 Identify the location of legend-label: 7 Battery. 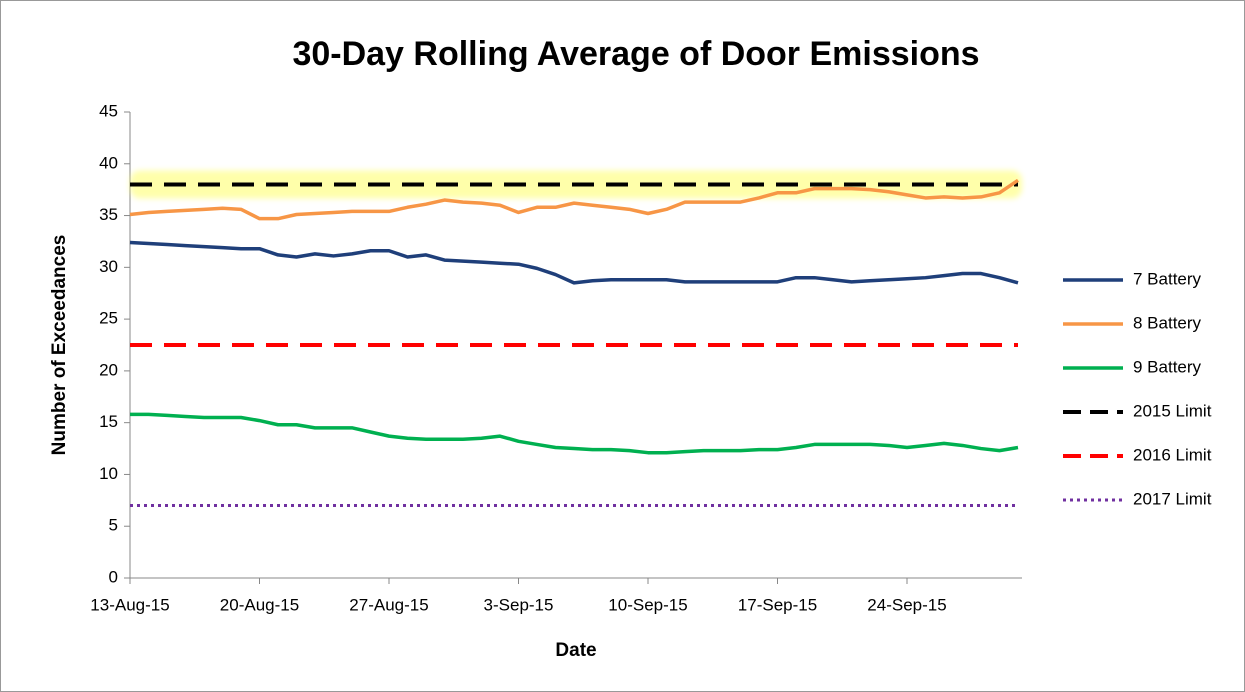
(1167, 278).